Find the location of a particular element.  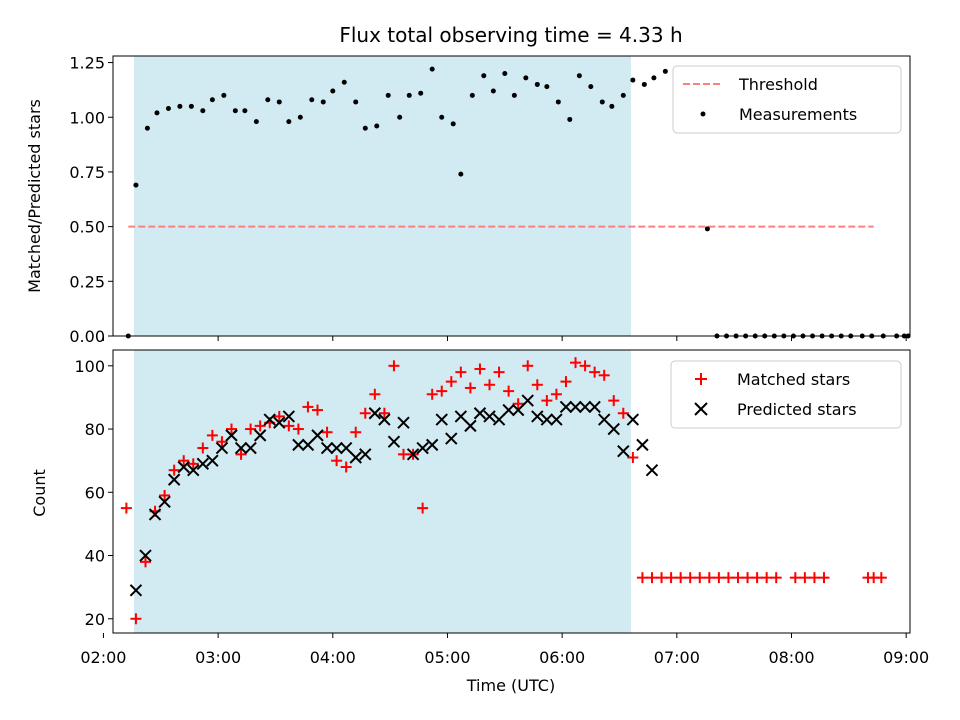

top-y-axis-label: Matched/Predicted stars is located at coordinates (34, 196).